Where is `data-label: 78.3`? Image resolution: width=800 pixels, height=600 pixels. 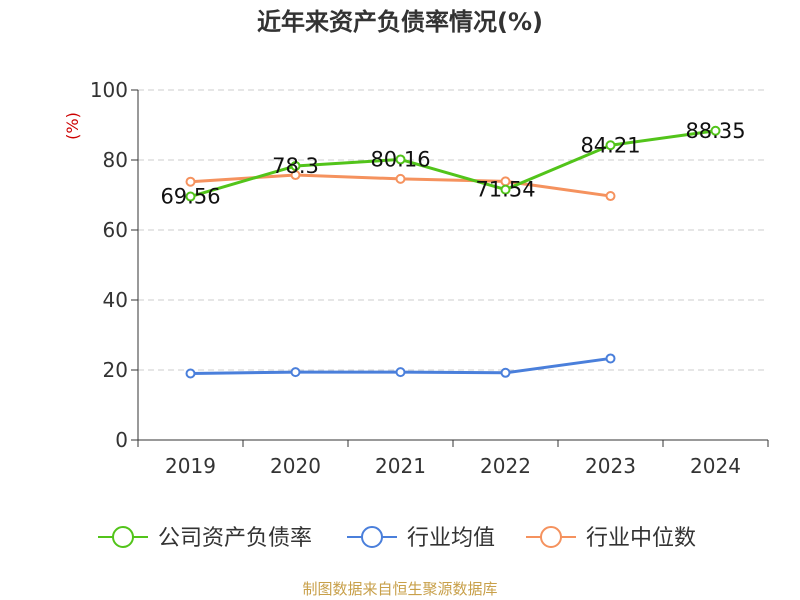 data-label: 78.3 is located at coordinates (295, 166).